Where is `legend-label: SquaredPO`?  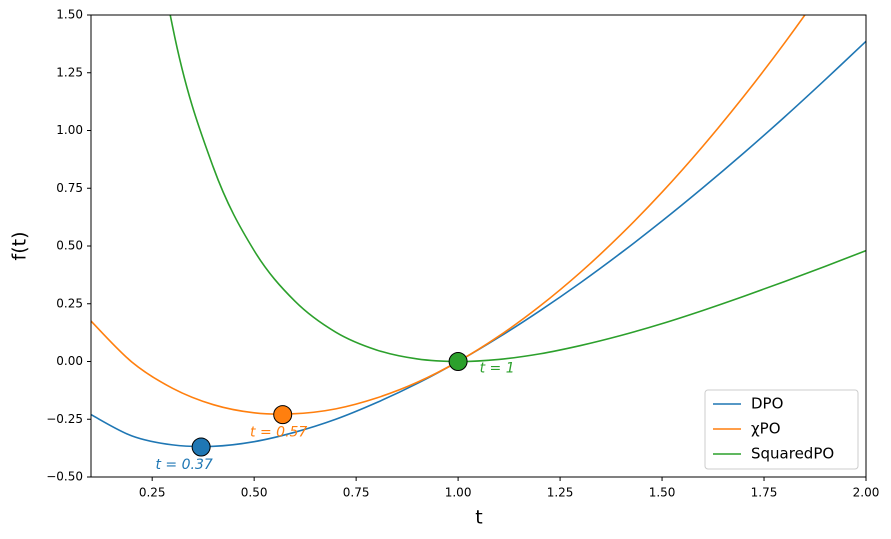
legend-label: SquaredPO is located at coordinates (792, 454).